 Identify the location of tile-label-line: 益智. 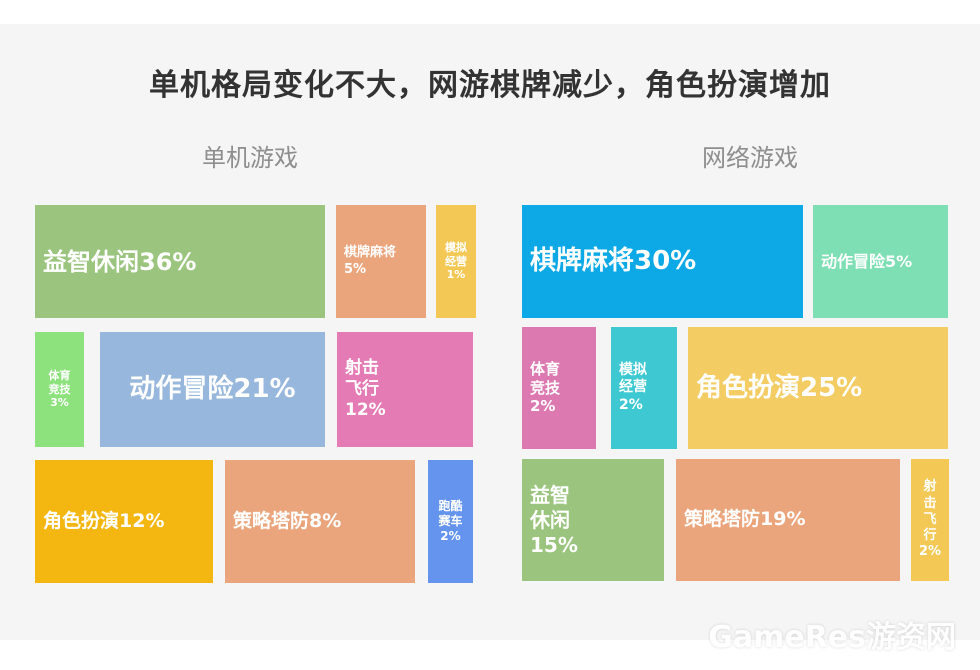
(550, 494).